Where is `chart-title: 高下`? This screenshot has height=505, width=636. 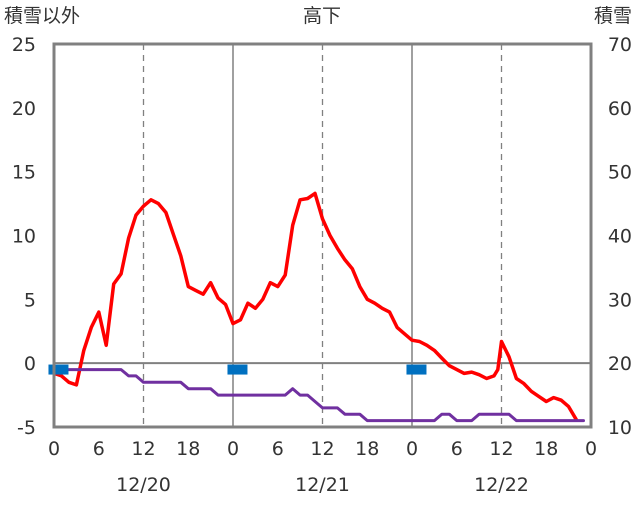 chart-title: 高下 is located at coordinates (322, 16).